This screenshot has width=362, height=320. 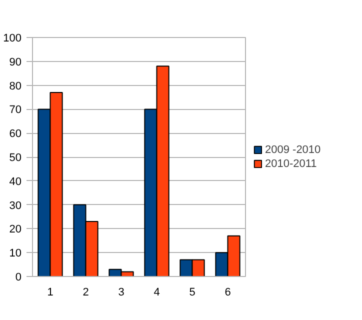 I want to click on y-tick-label: 80, so click(x=15, y=86).